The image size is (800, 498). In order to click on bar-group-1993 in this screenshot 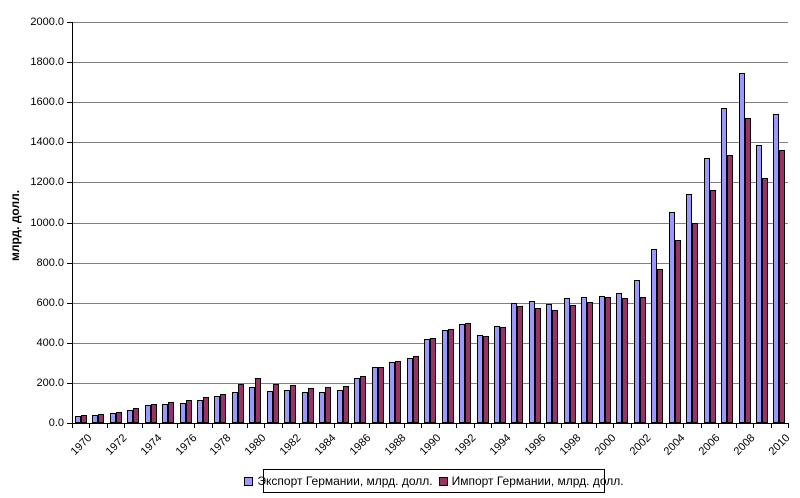, I will do `click(482, 222)`.